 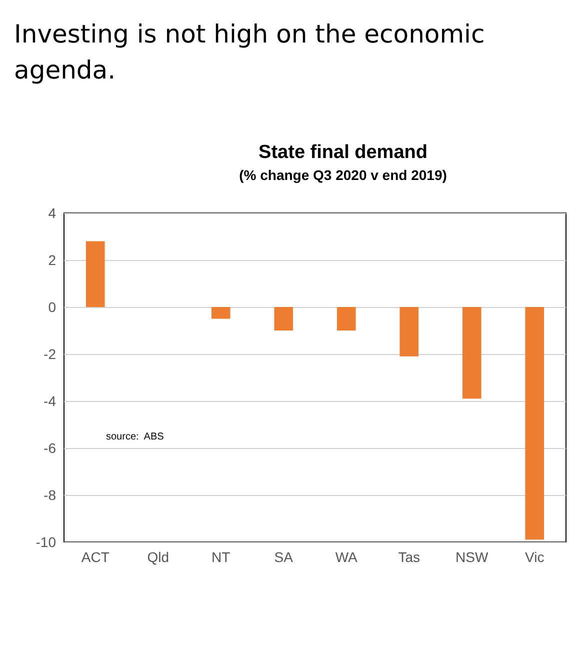 What do you see at coordinates (50, 448) in the screenshot?
I see `y-tick-label: -6` at bounding box center [50, 448].